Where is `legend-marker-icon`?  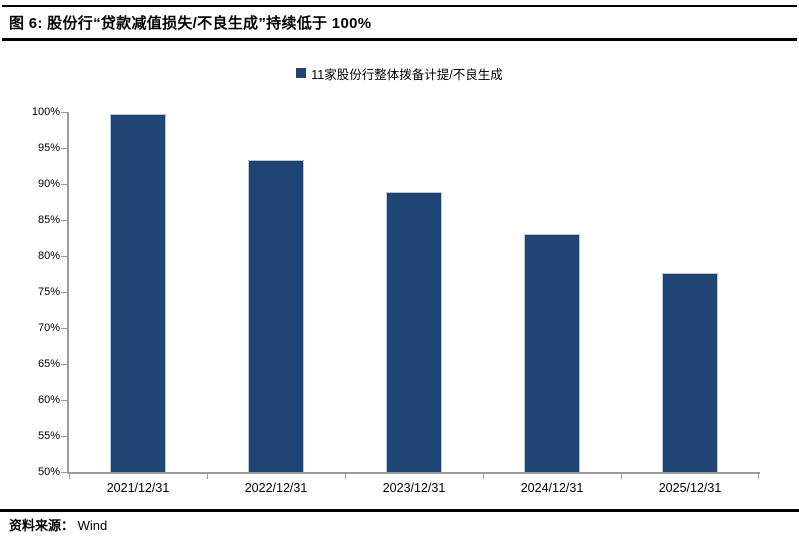 legend-marker-icon is located at coordinates (301, 73).